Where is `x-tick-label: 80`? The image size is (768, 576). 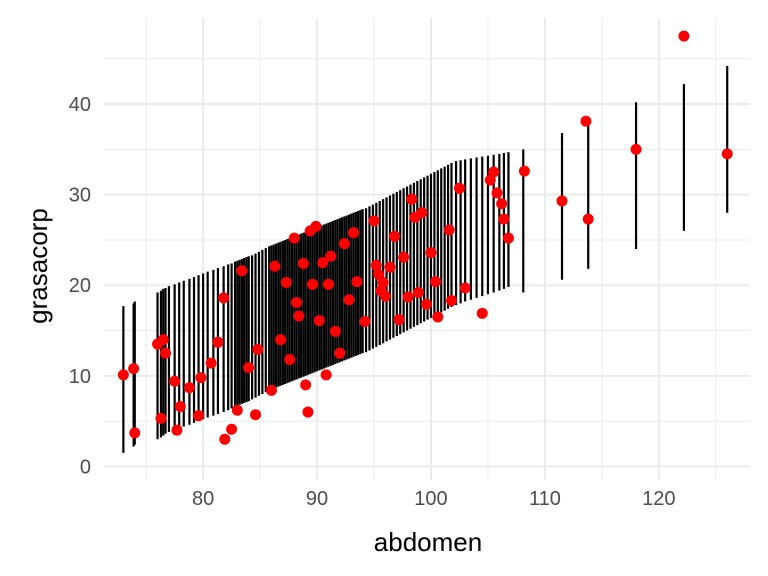 x-tick-label: 80 is located at coordinates (203, 499).